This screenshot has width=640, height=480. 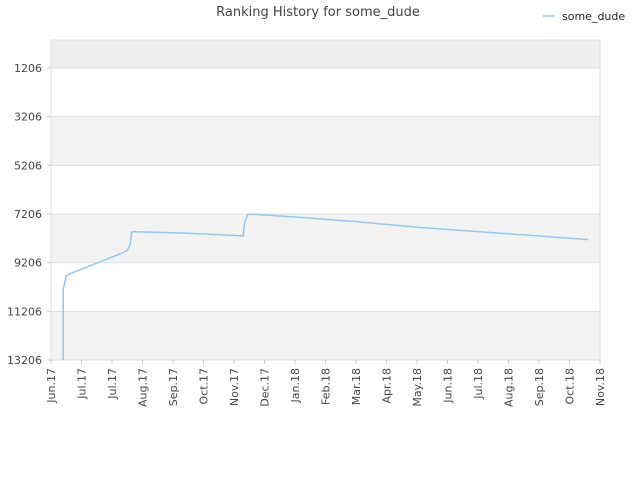 I want to click on y-tick-label: 1206, so click(x=28, y=68).